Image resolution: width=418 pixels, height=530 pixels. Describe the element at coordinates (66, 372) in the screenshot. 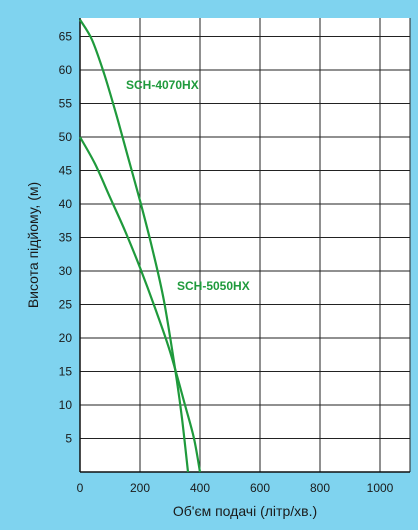

I see `y-tick-label: 15` at that location.